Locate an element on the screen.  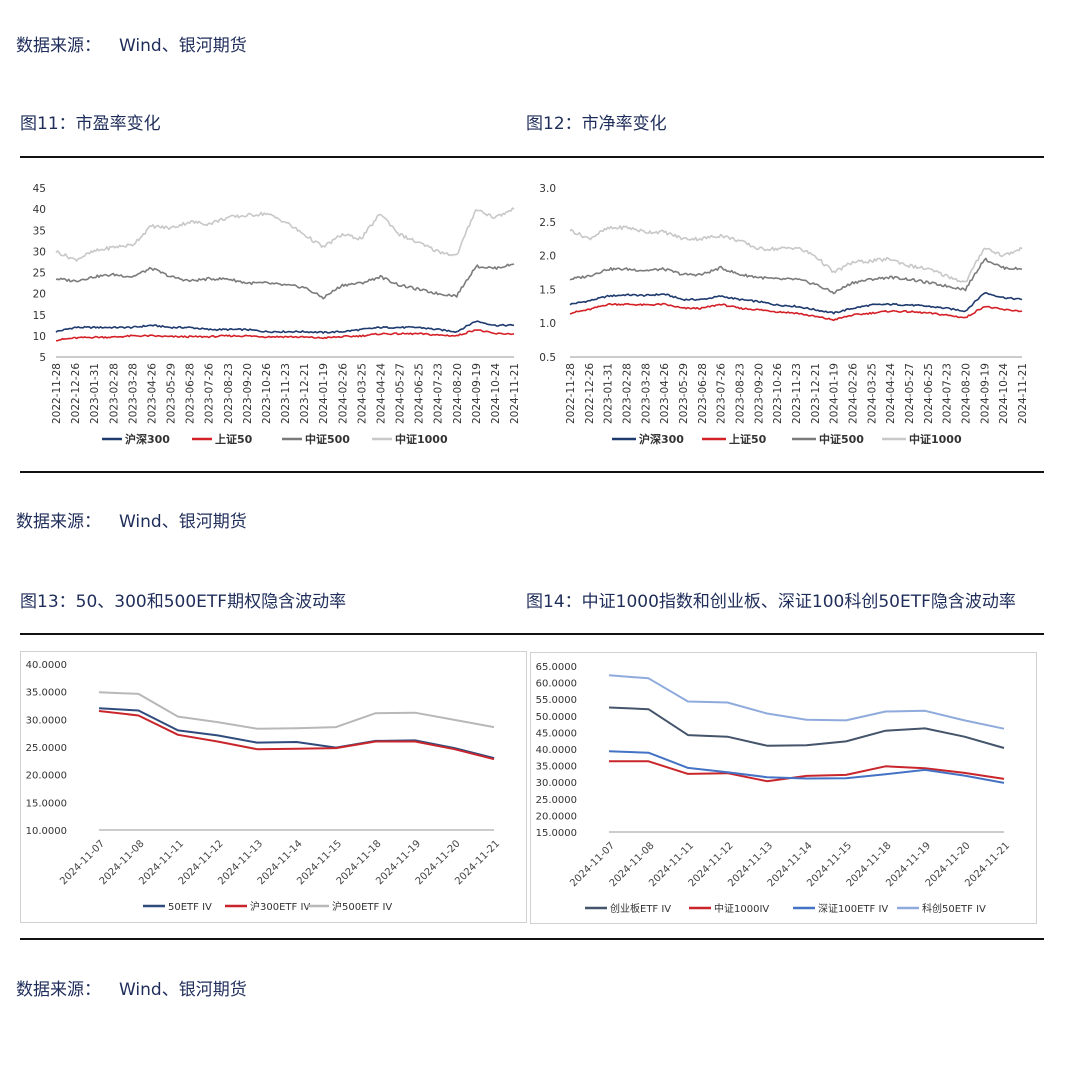
x-tick-label: 2023-03-28 is located at coordinates (133, 393).